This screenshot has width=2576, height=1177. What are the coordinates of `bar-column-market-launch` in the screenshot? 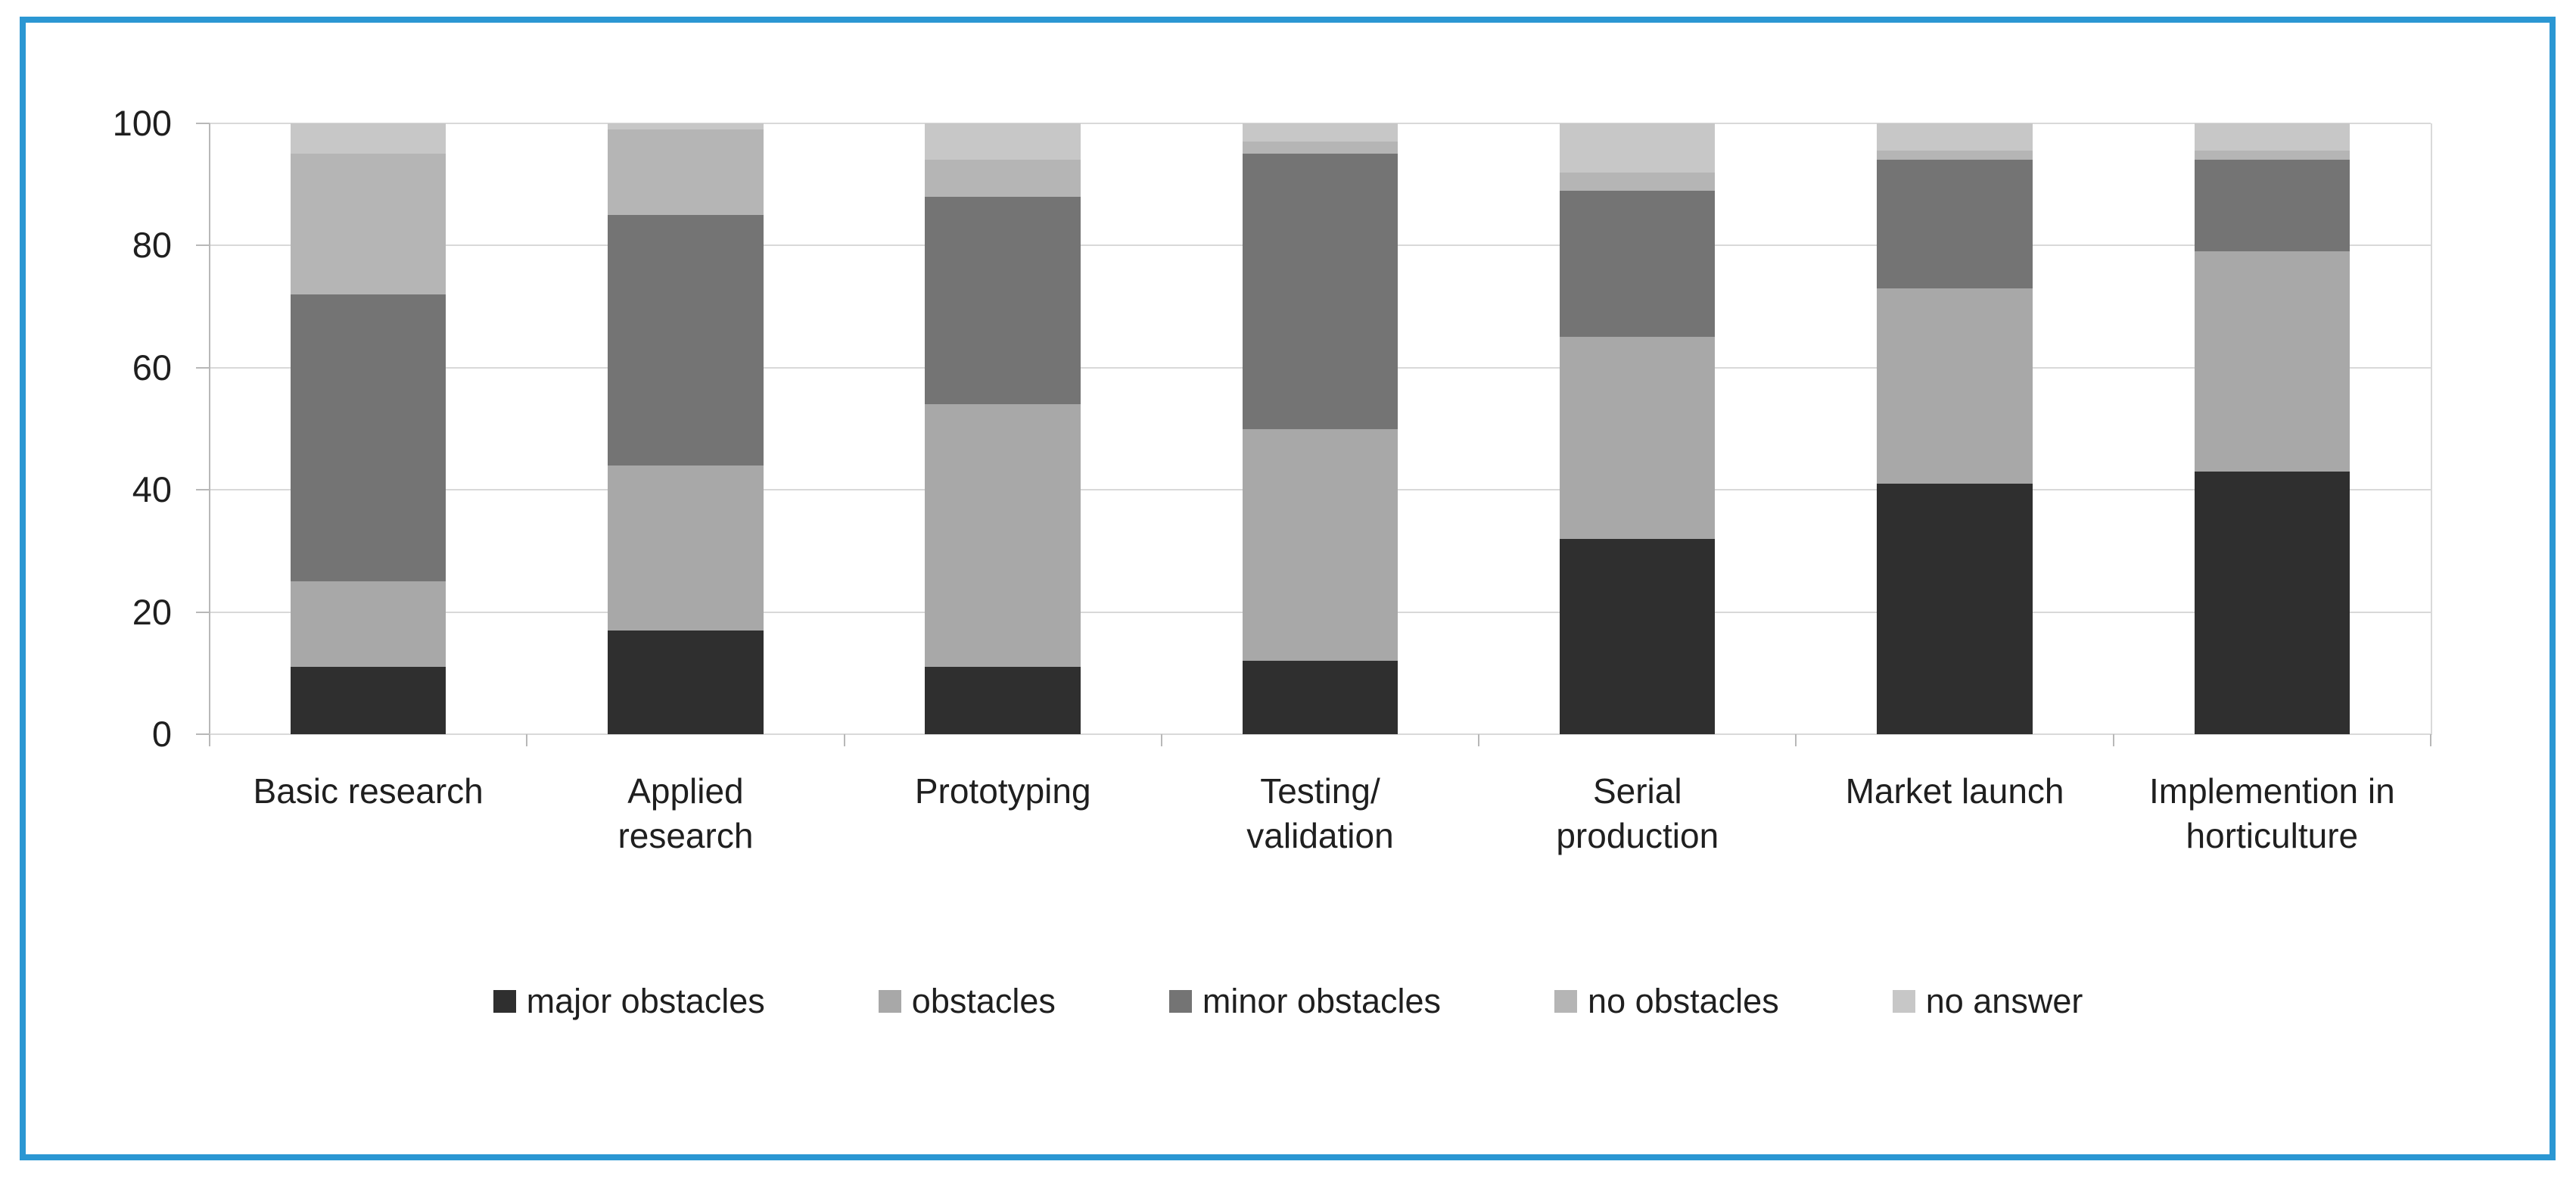 It's located at (1954, 428).